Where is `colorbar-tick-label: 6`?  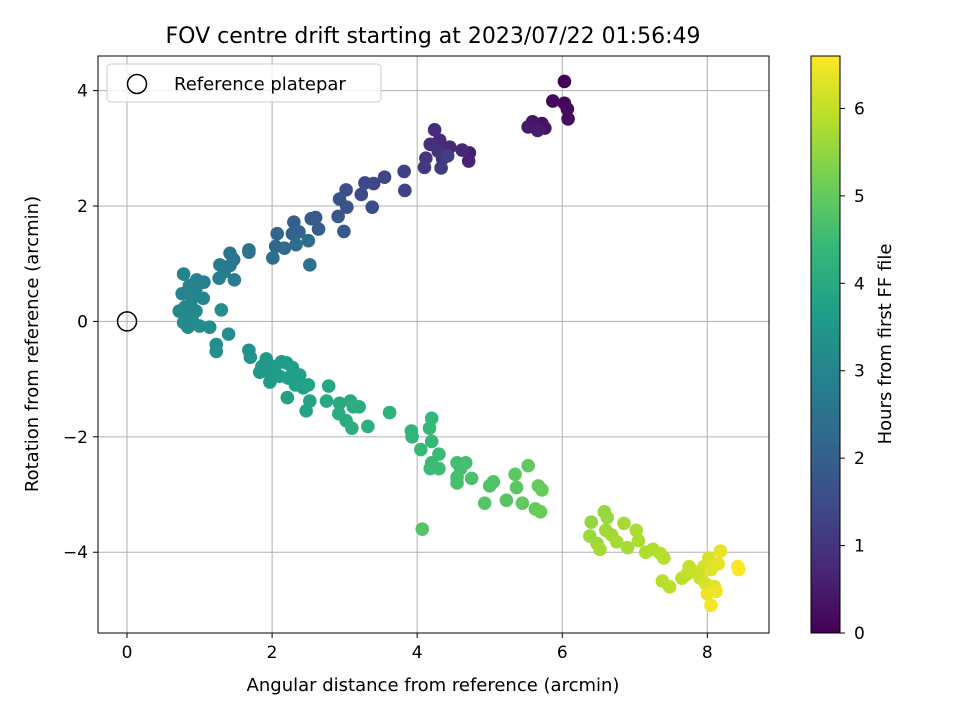
colorbar-tick-label: 6 is located at coordinates (859, 109).